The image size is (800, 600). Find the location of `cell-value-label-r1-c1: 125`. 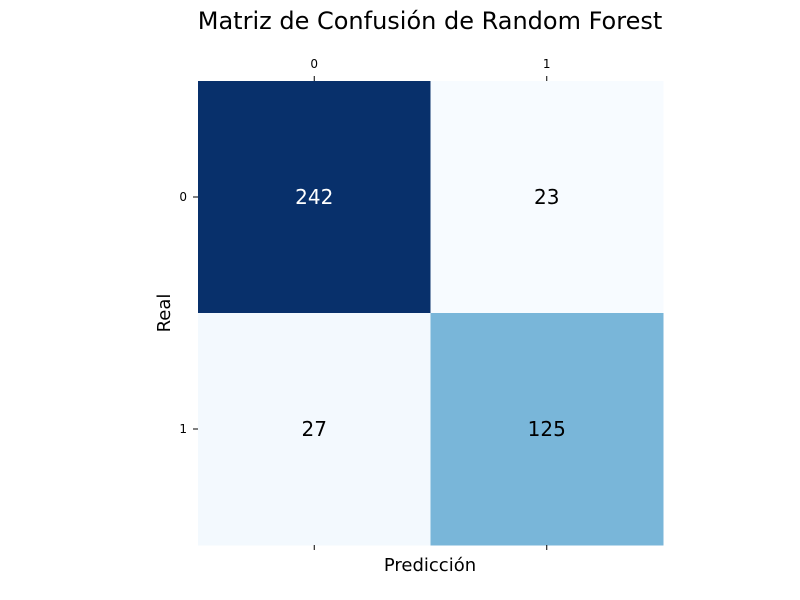

cell-value-label-r1-c1: 125 is located at coordinates (547, 429).